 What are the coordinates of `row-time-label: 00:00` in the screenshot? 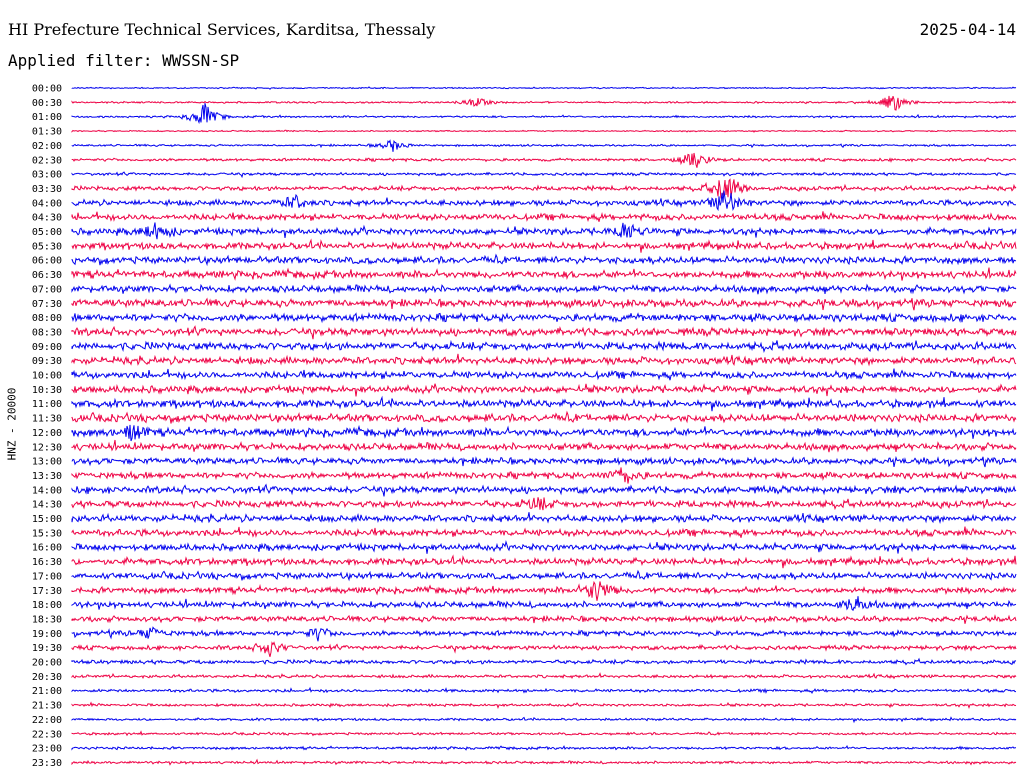 It's located at (47, 89).